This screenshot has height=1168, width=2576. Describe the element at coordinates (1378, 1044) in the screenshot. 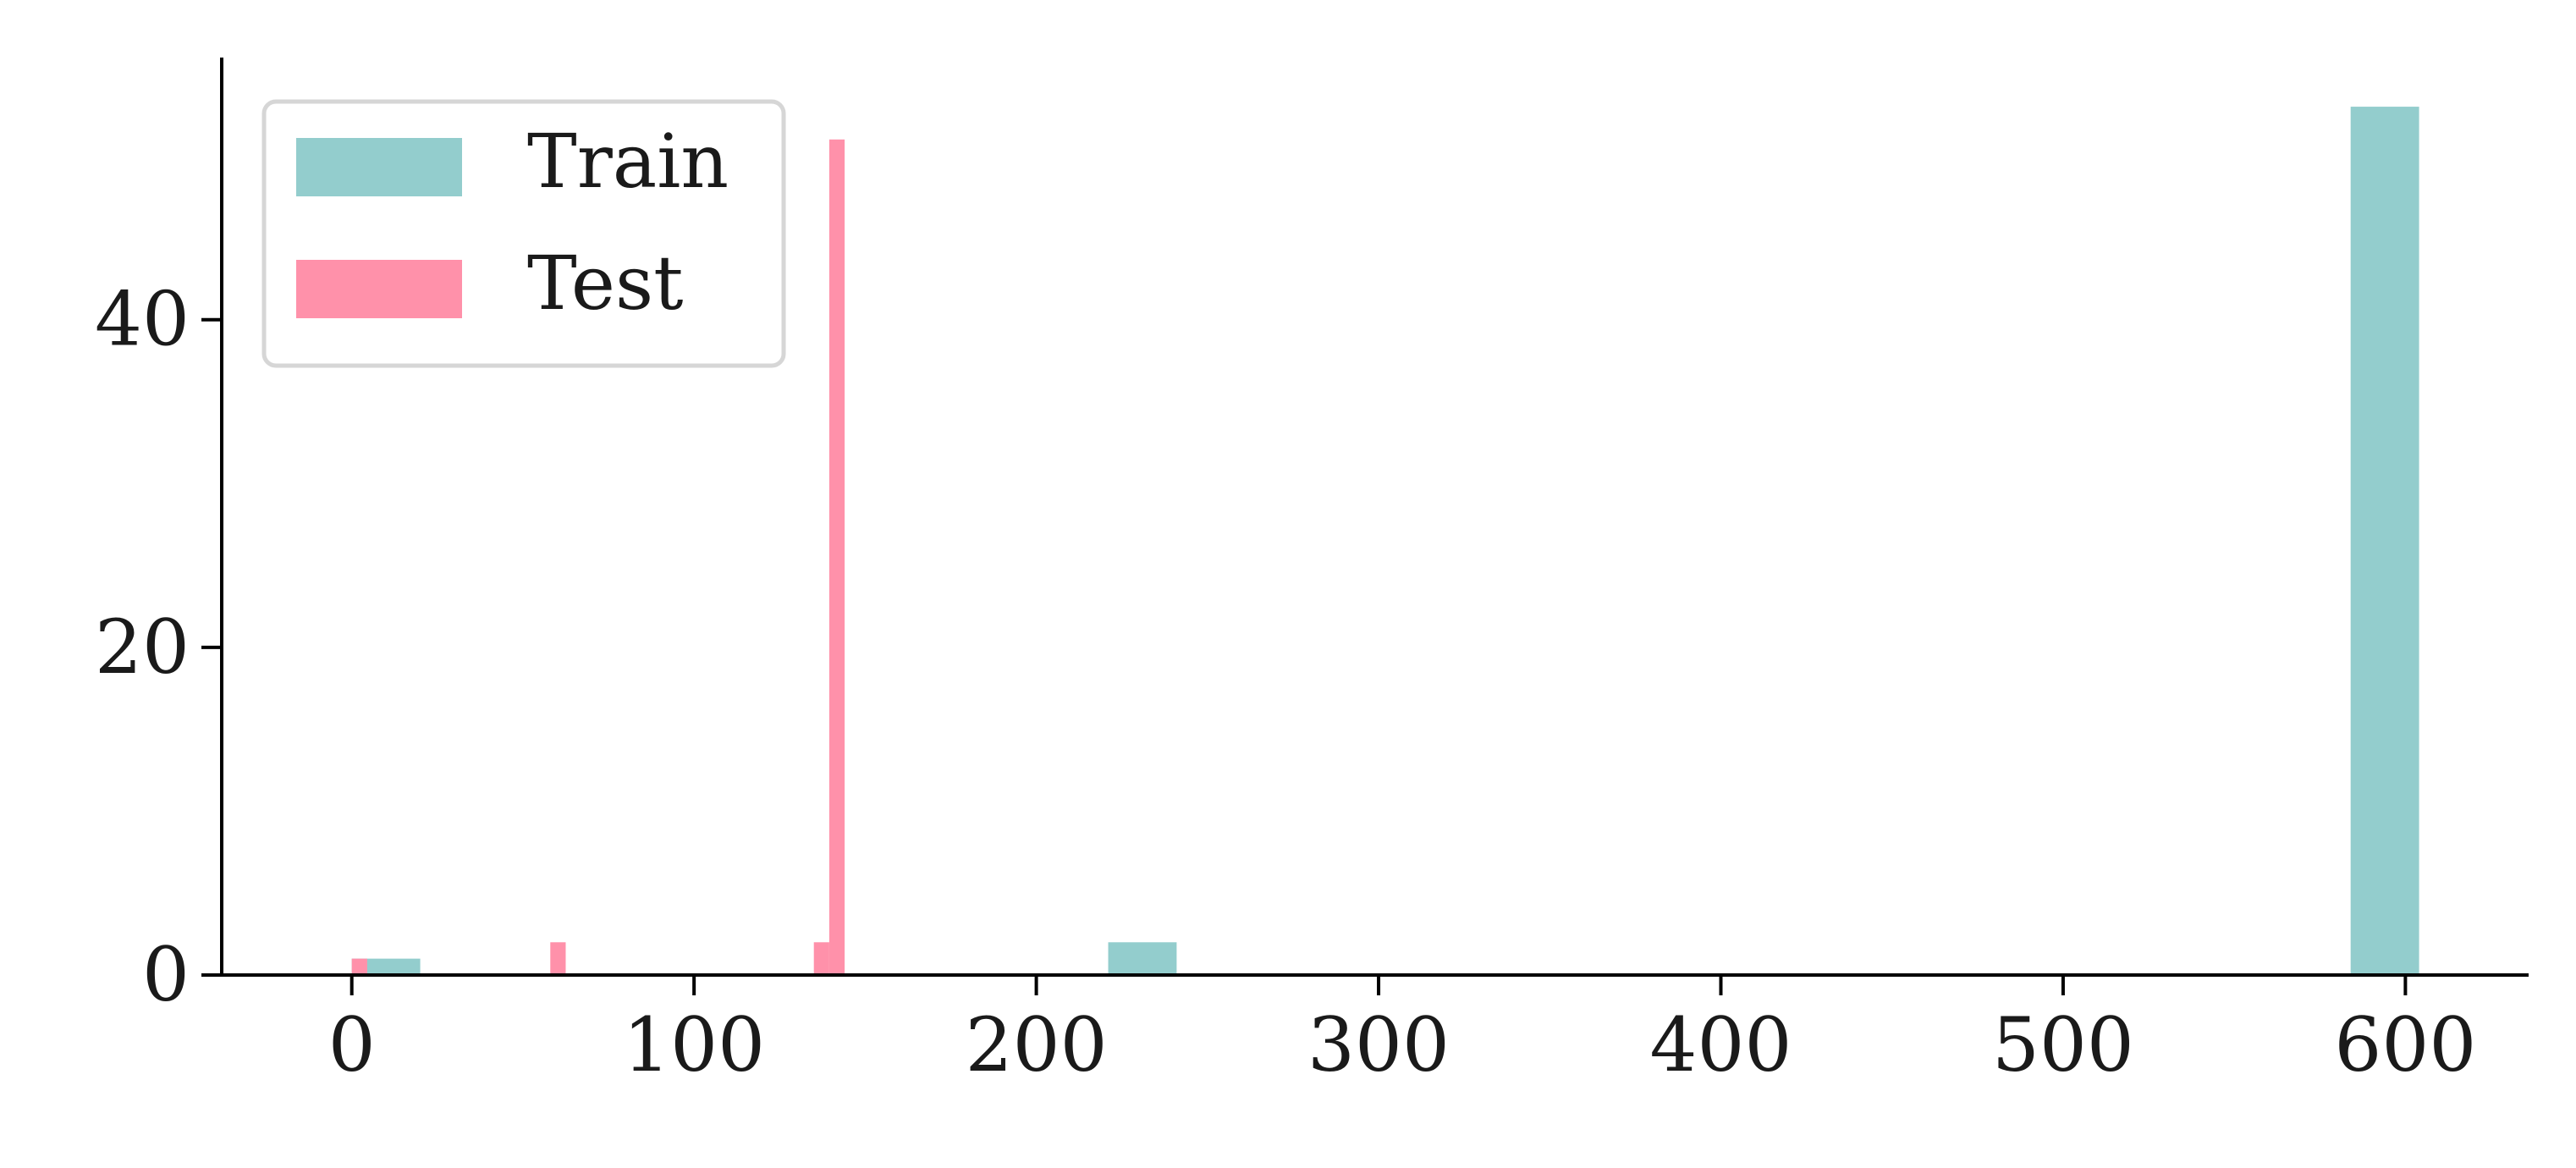

I see `x-tick-label-300: 300` at that location.